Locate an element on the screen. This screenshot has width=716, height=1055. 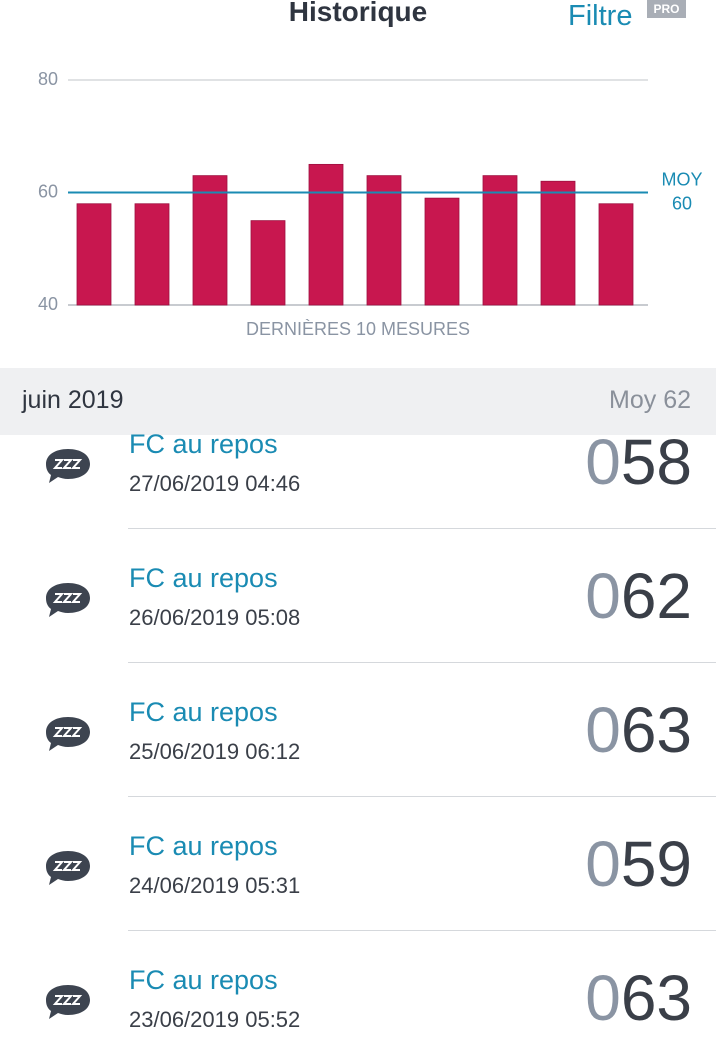
x-axis-label: DERNIÈRES 10 MESURES is located at coordinates (358, 329).